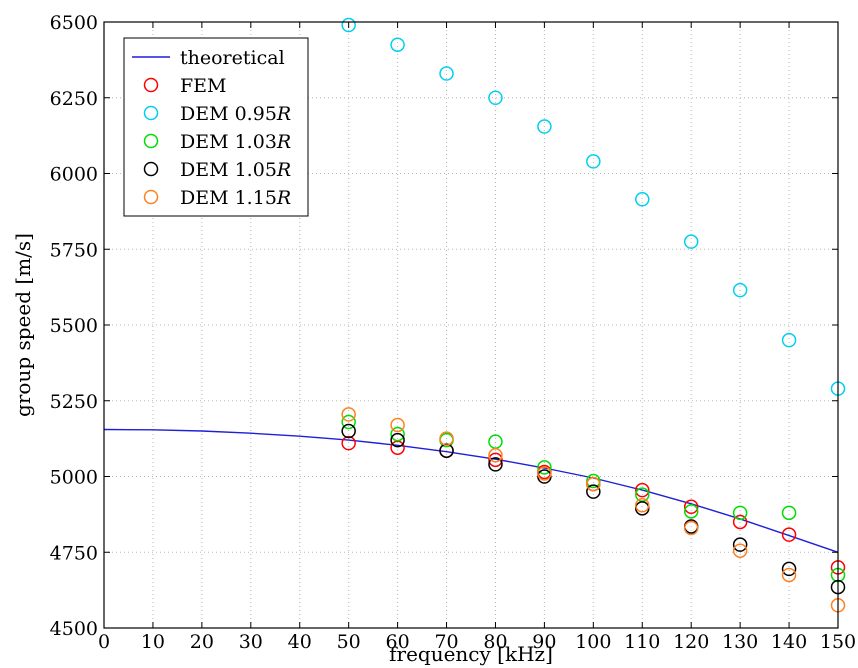  I want to click on y-tick-label: 6250, so click(74, 99).